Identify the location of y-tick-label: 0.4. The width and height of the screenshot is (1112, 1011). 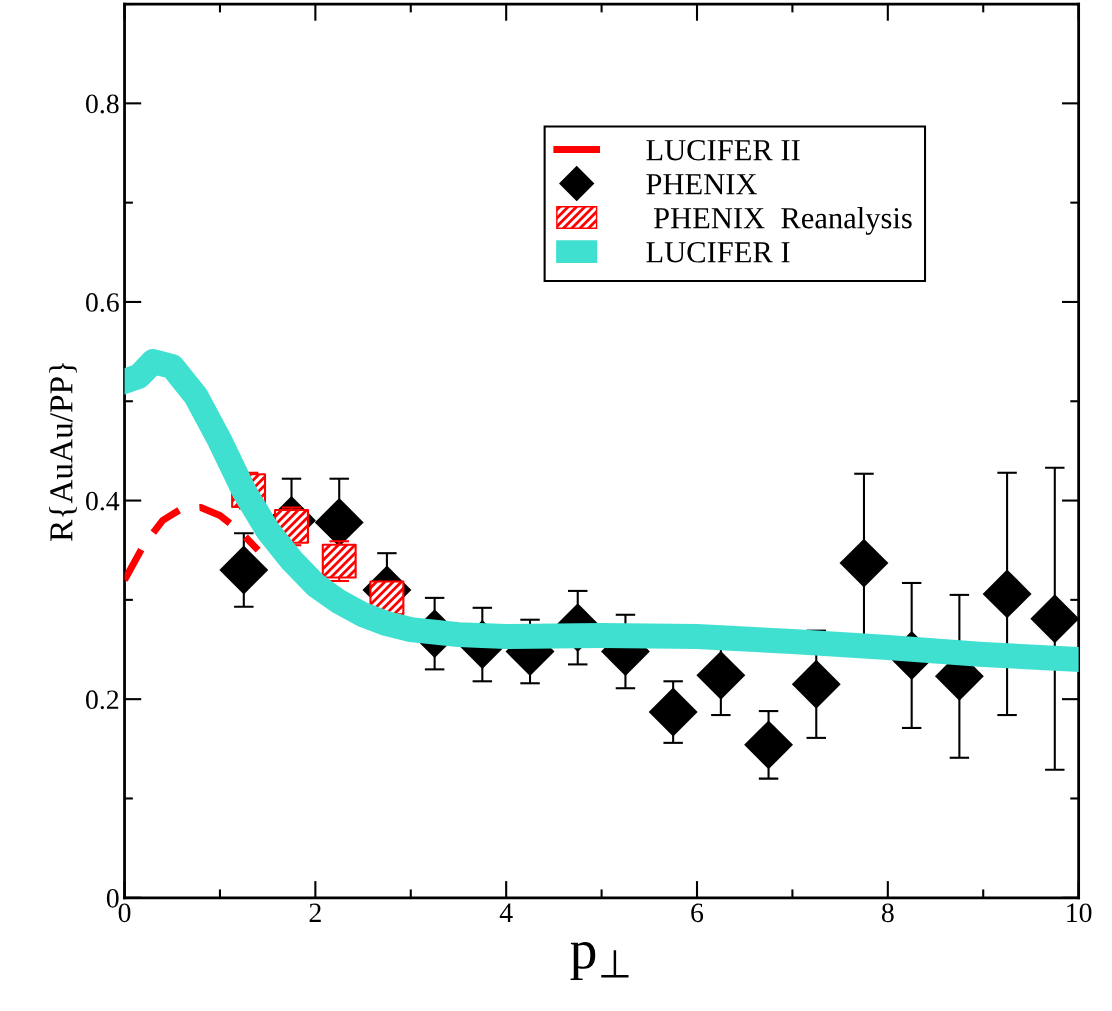
(103, 501).